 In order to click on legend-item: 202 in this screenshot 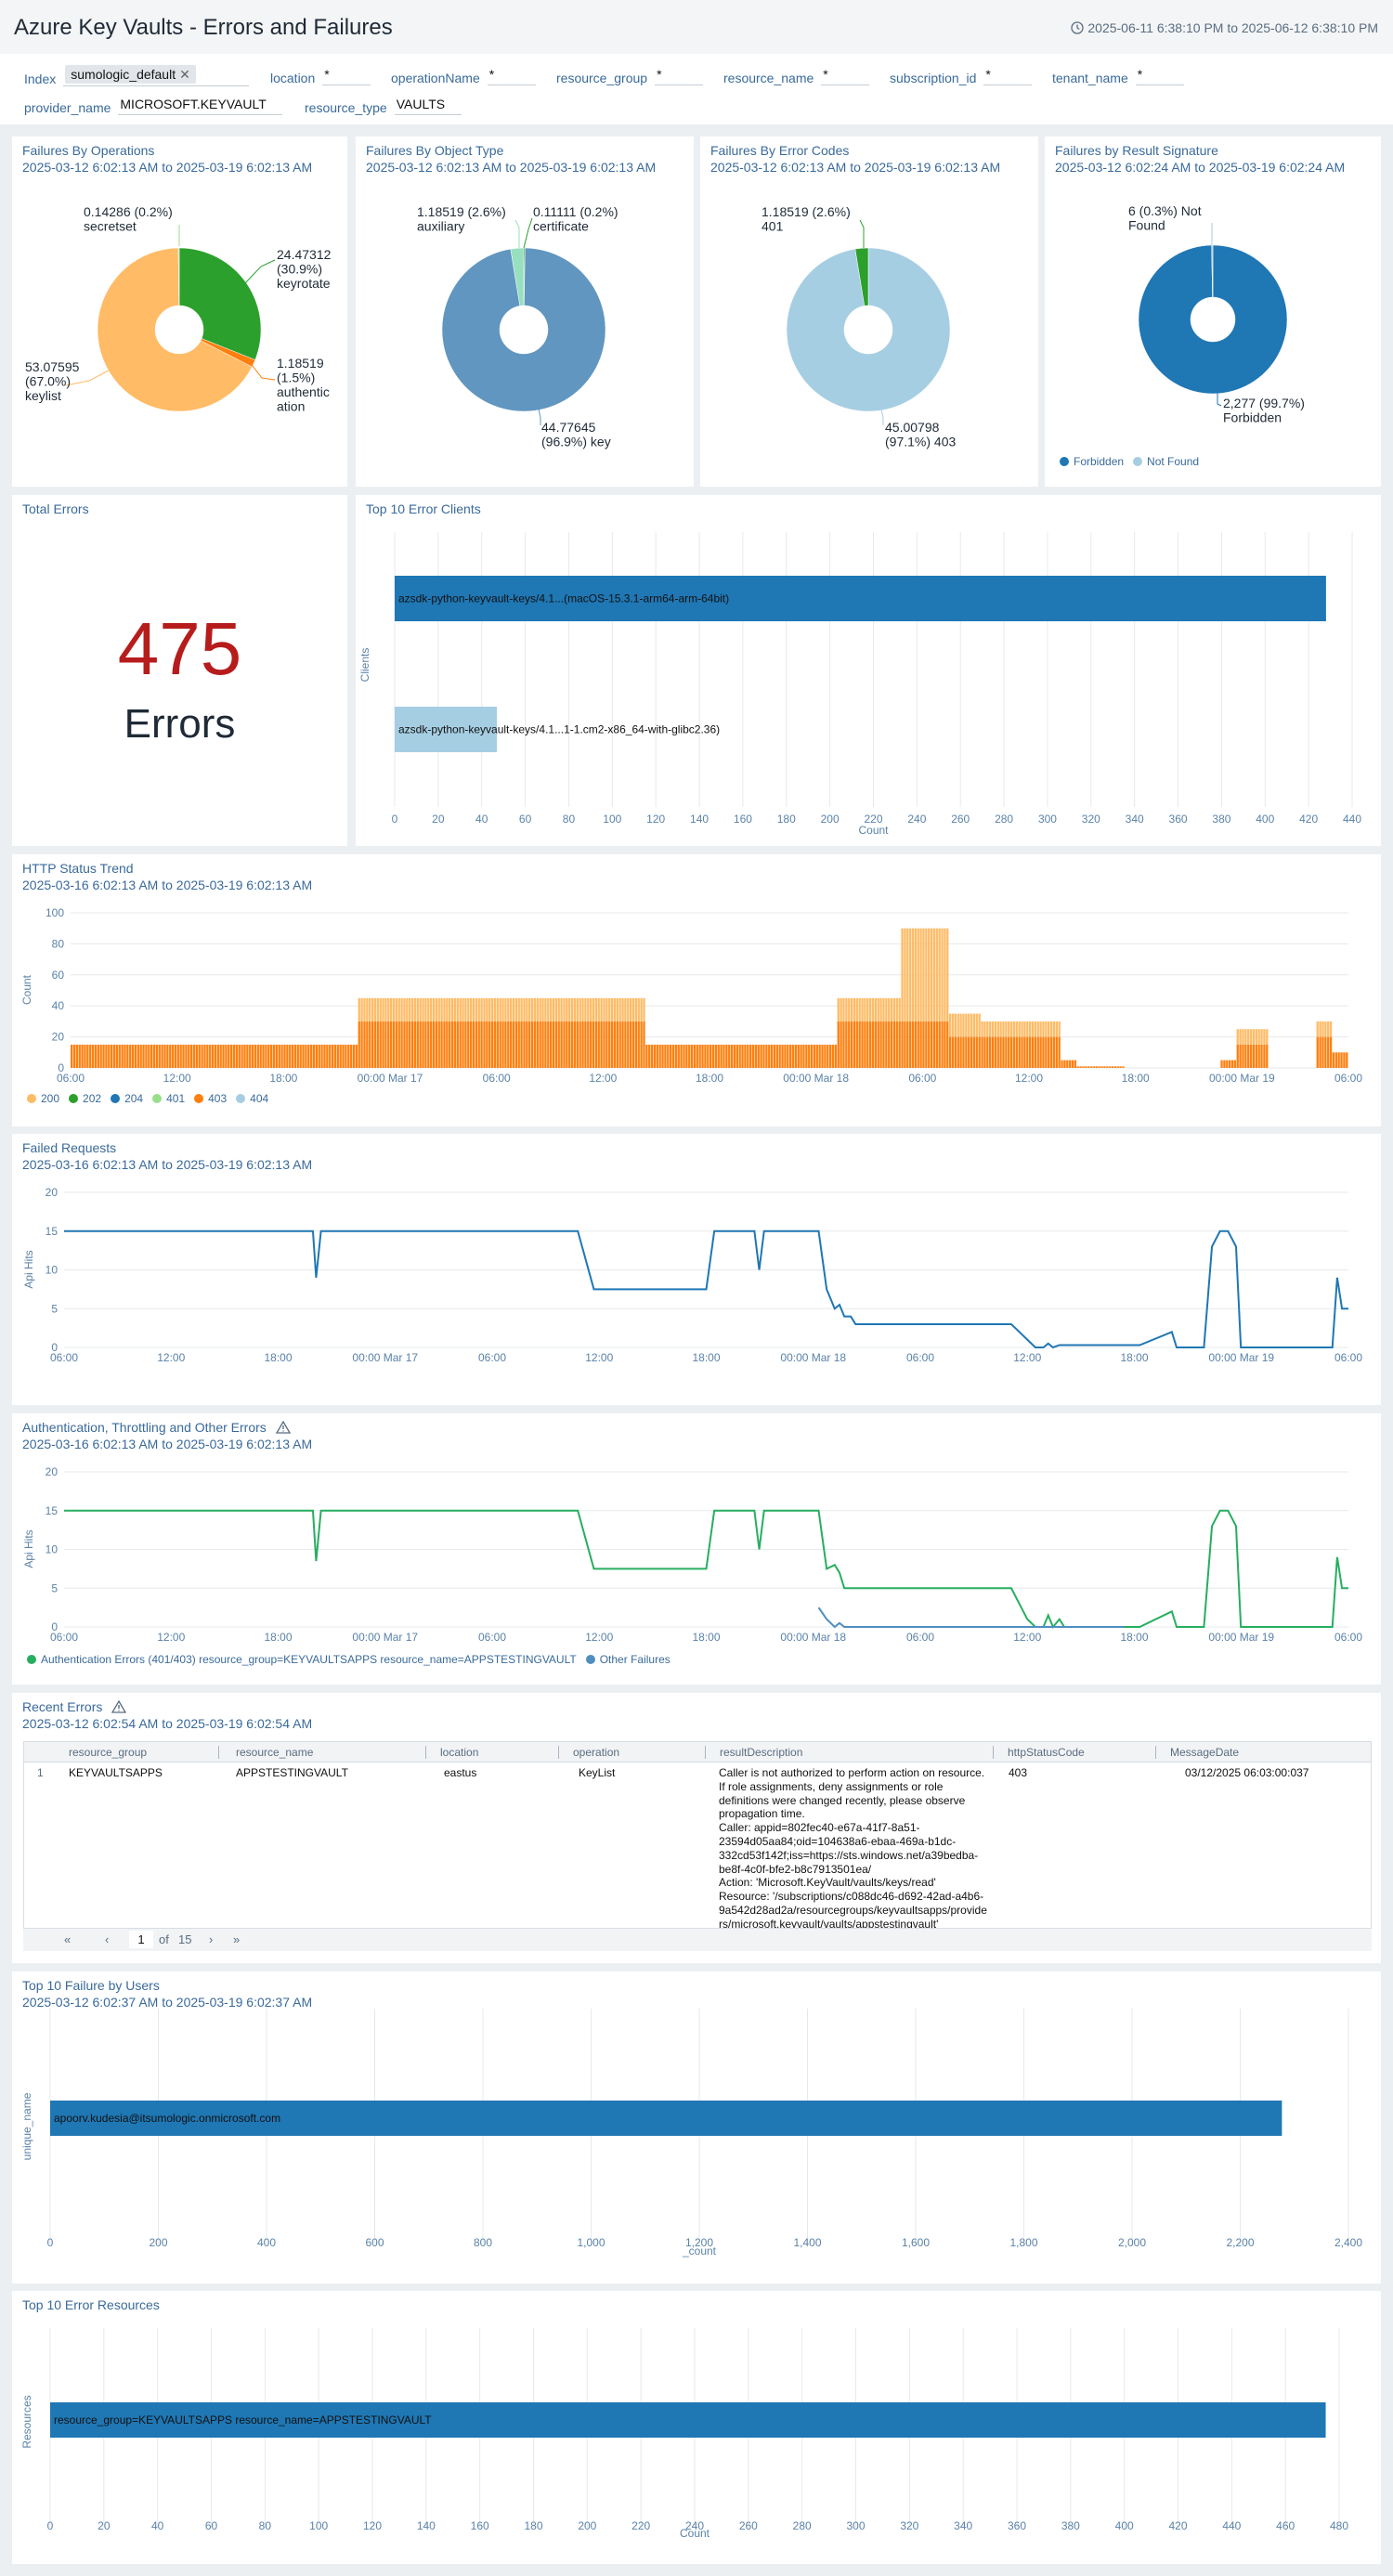, I will do `click(85, 1098)`.